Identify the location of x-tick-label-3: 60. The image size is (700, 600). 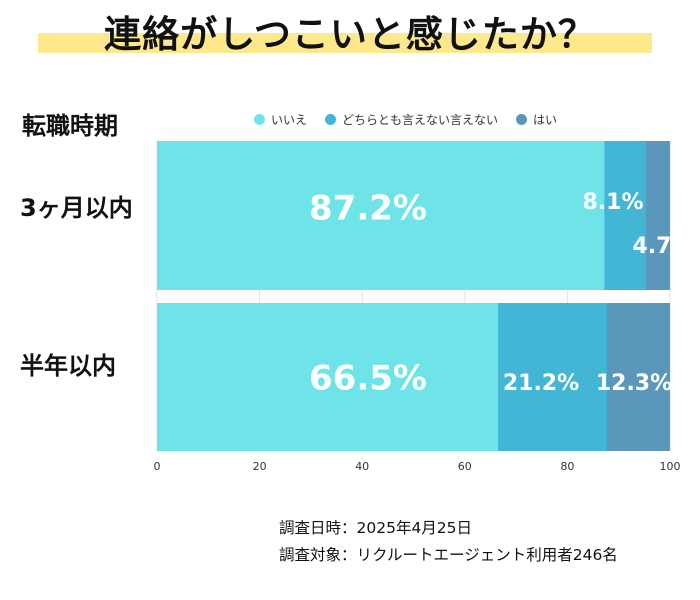
(465, 466).